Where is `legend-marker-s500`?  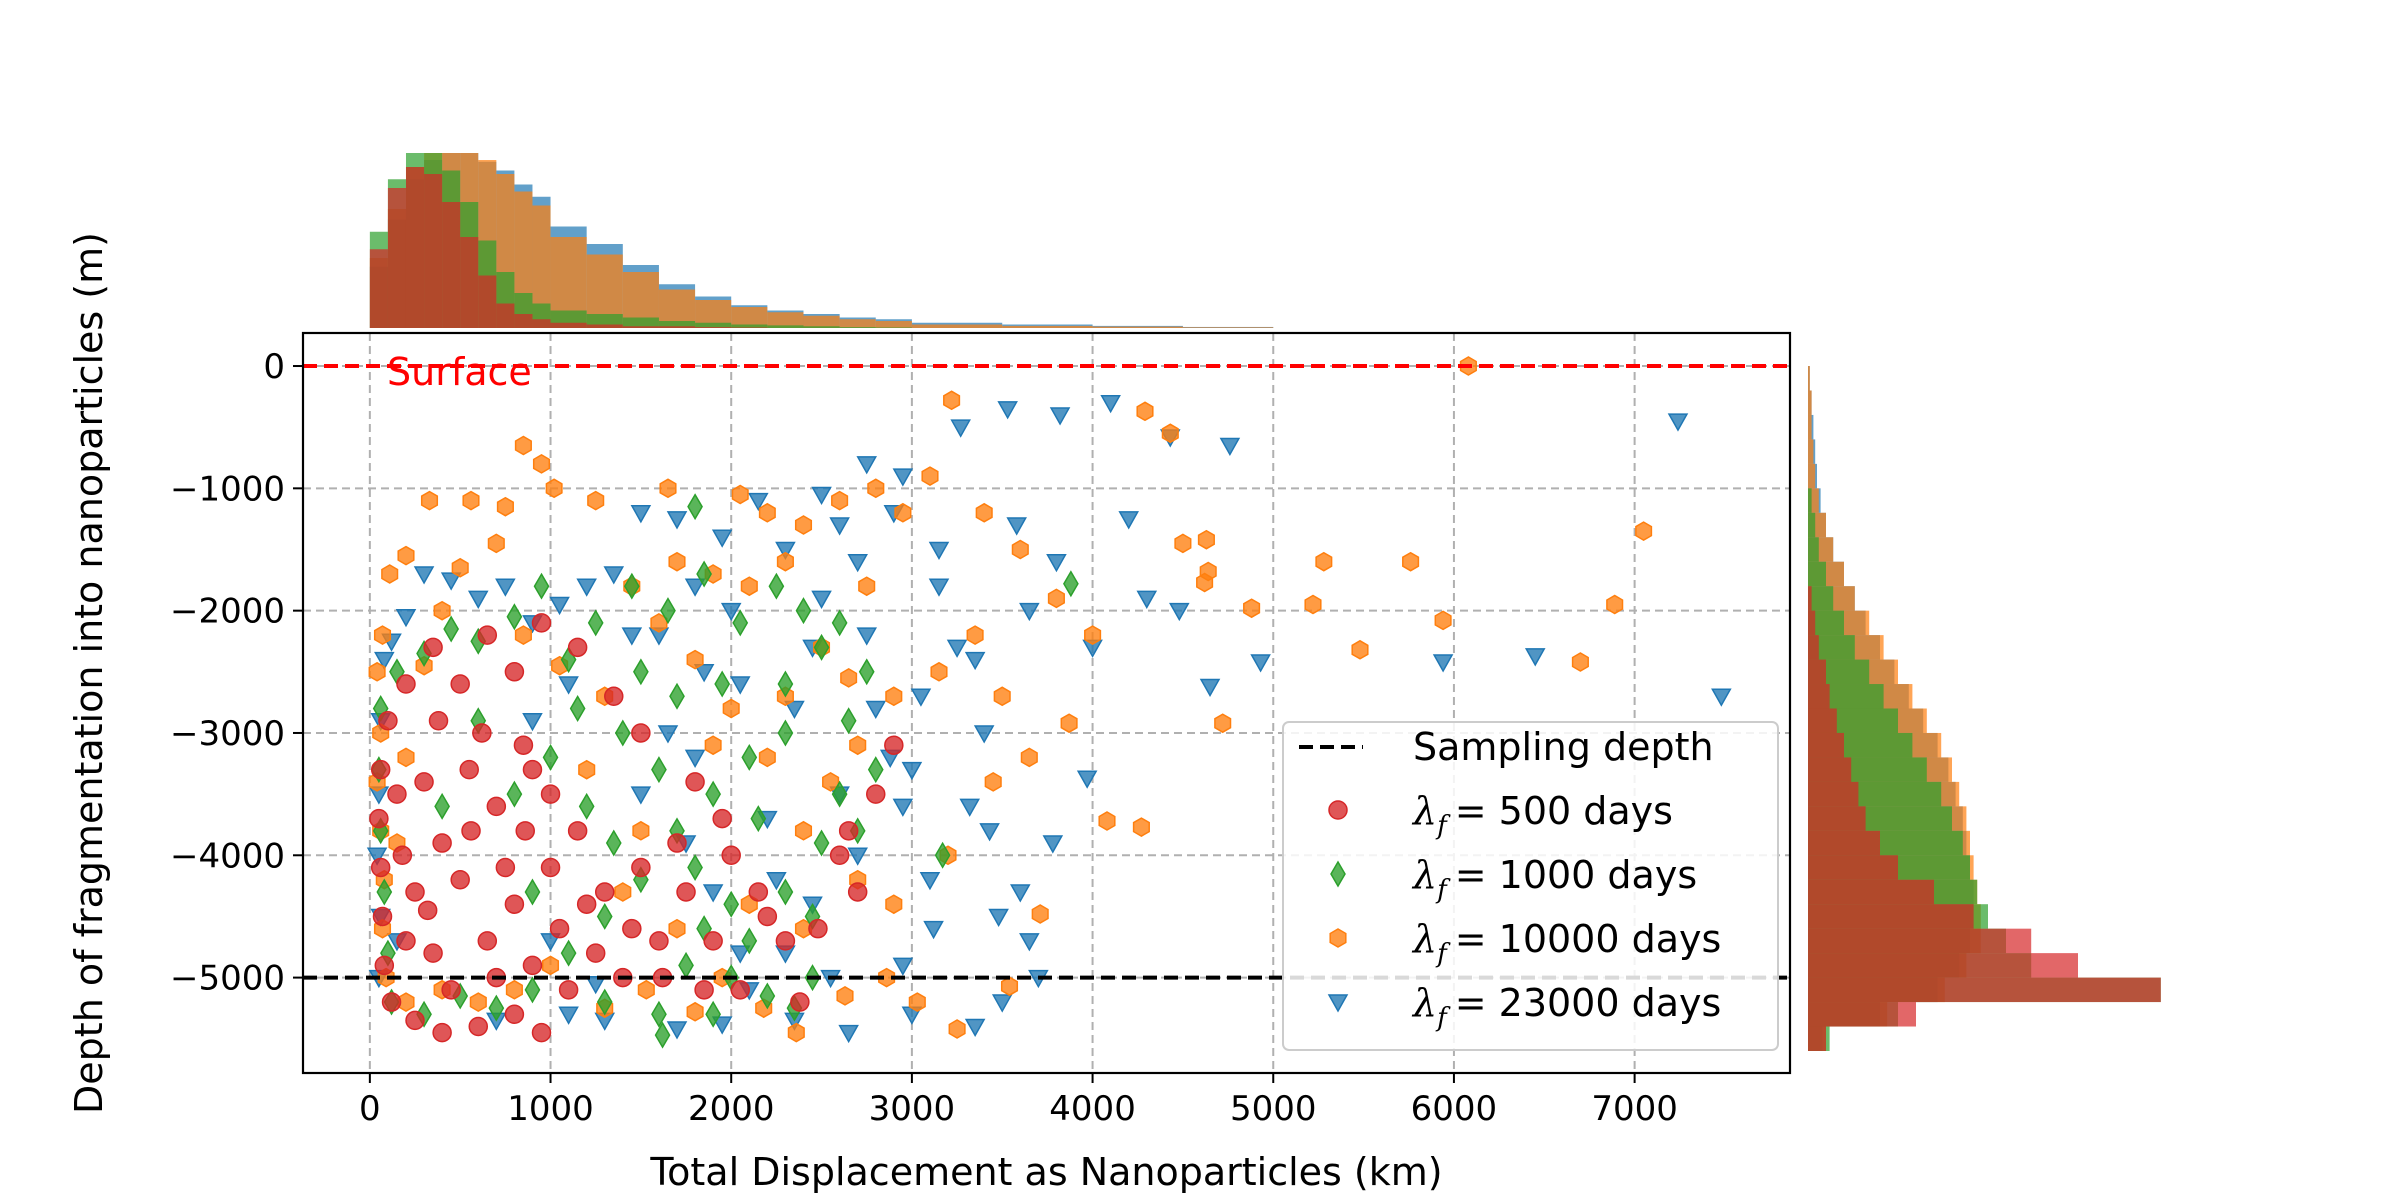 legend-marker-s500 is located at coordinates (1338, 810).